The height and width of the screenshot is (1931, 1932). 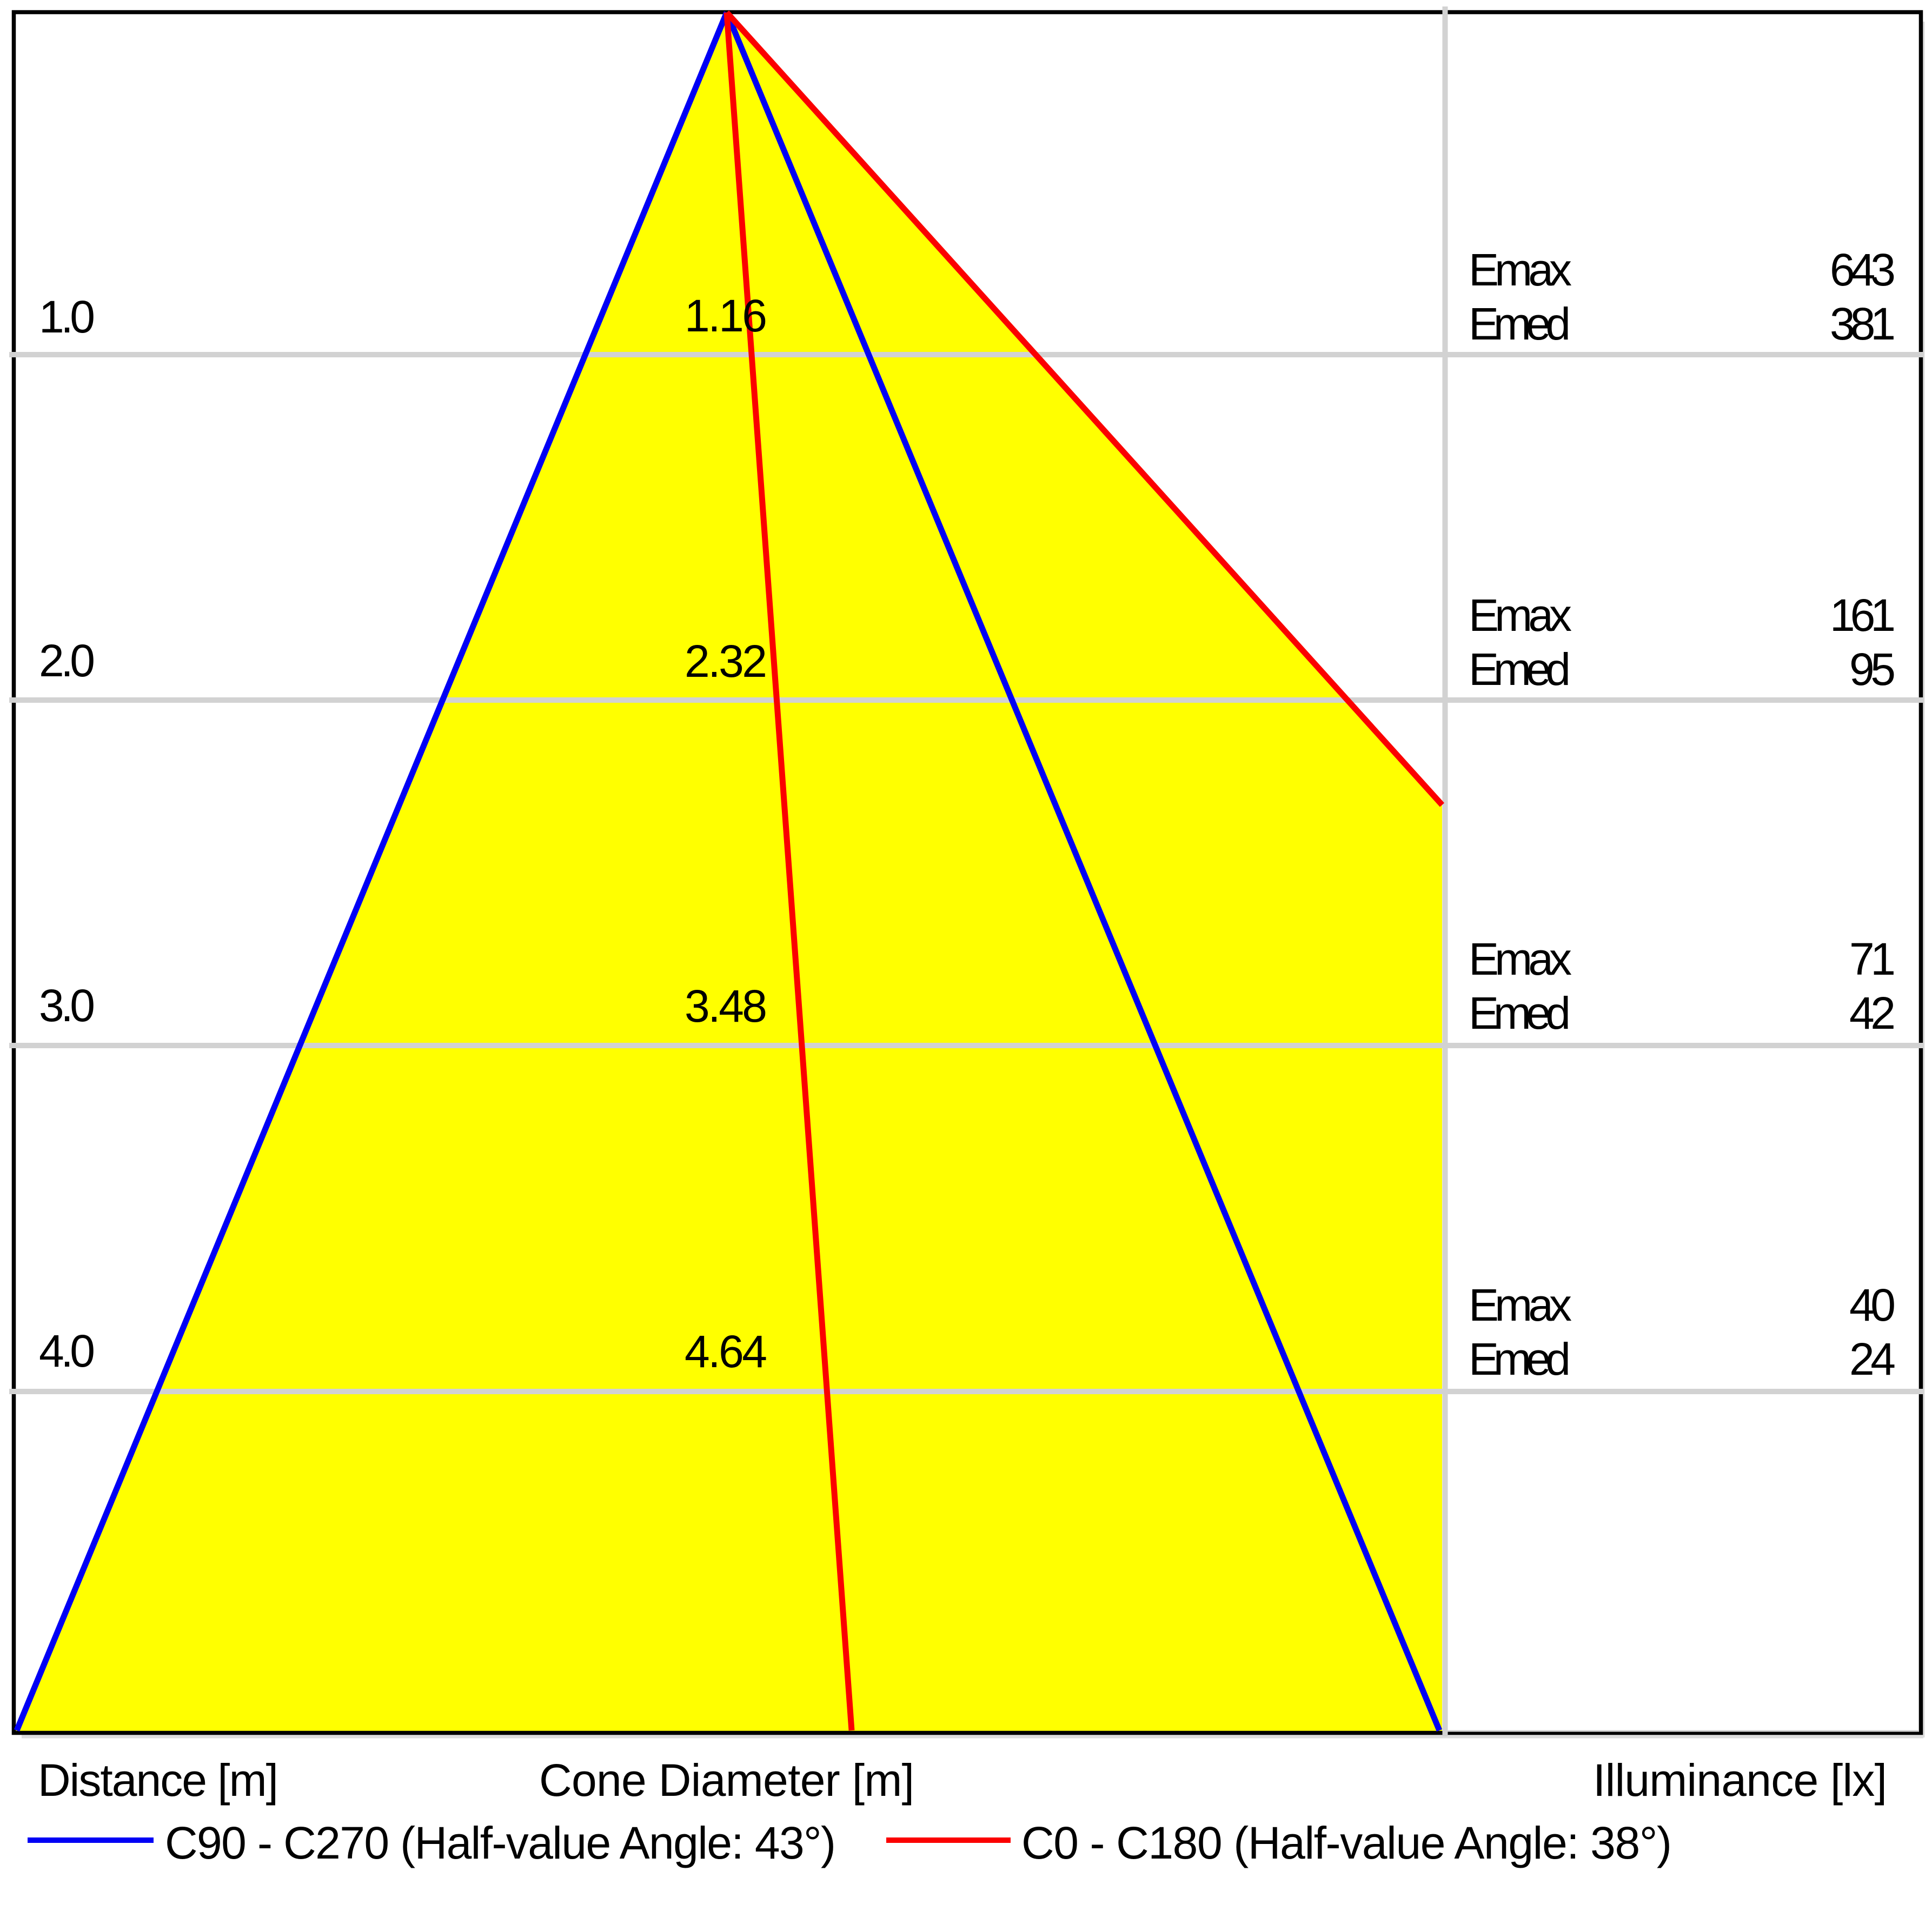 What do you see at coordinates (726, 1780) in the screenshot?
I see `svg-text: Cone Diameter [m]` at bounding box center [726, 1780].